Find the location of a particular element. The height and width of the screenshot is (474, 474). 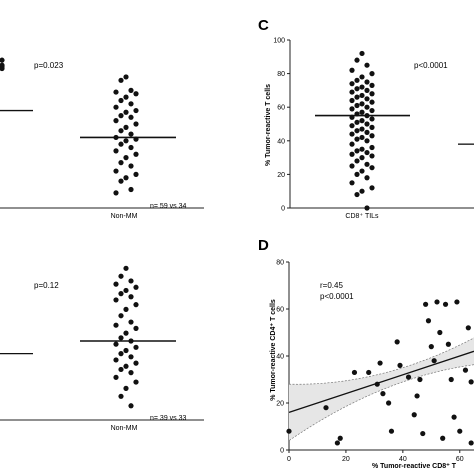

panel-d-points is located at coordinates (380, 372).